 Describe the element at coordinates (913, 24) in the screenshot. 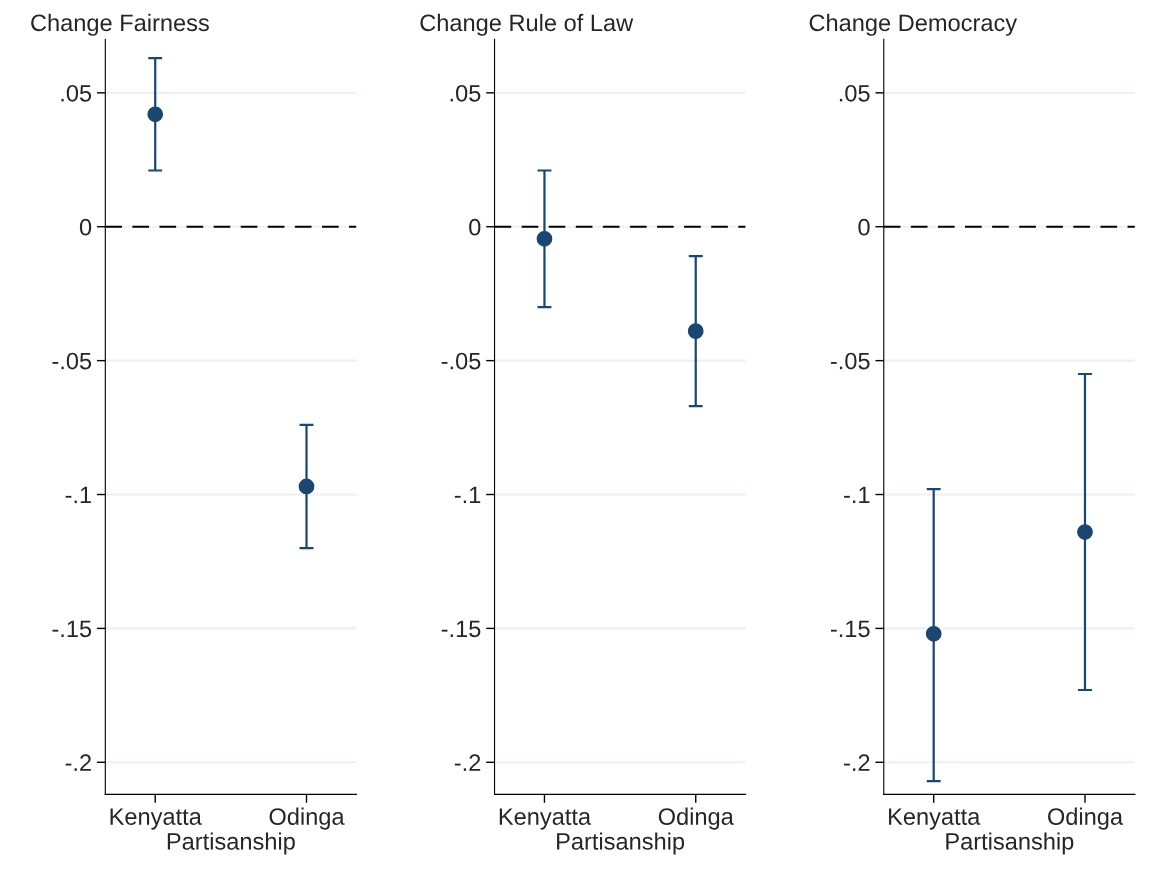

I see `chart-title: Change Democracy` at that location.